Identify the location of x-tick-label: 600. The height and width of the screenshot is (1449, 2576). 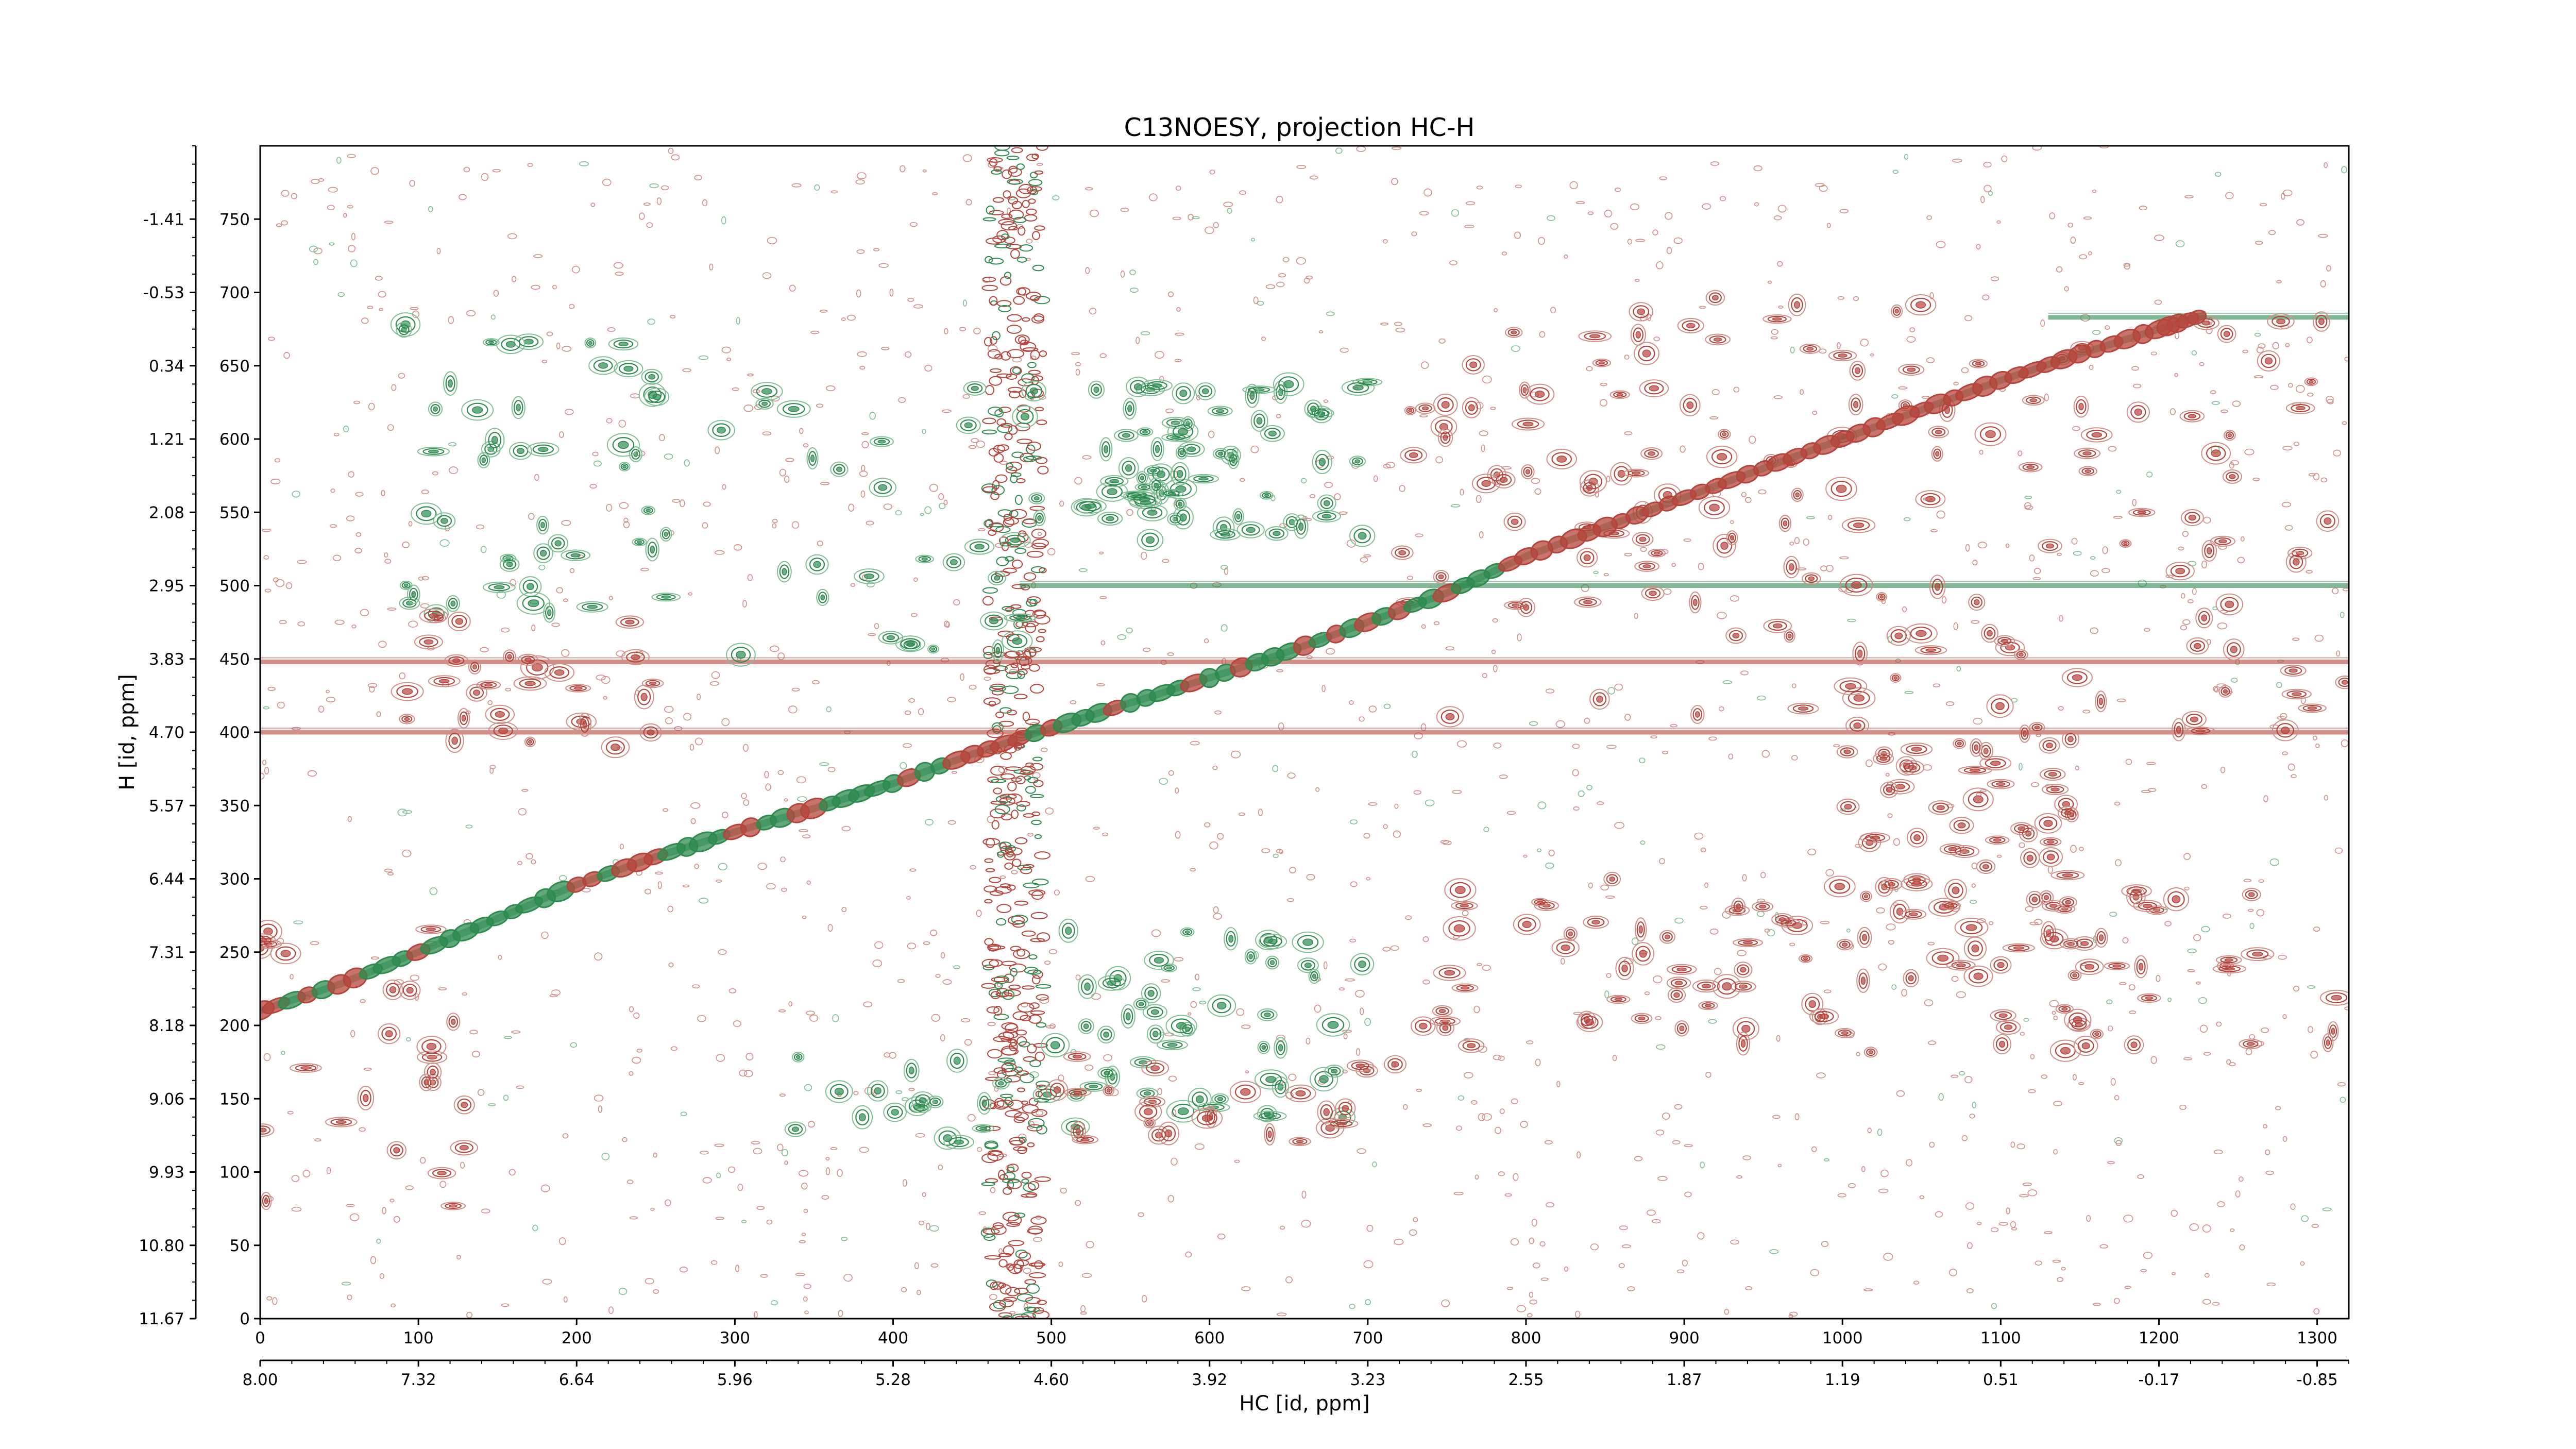
(1209, 1338).